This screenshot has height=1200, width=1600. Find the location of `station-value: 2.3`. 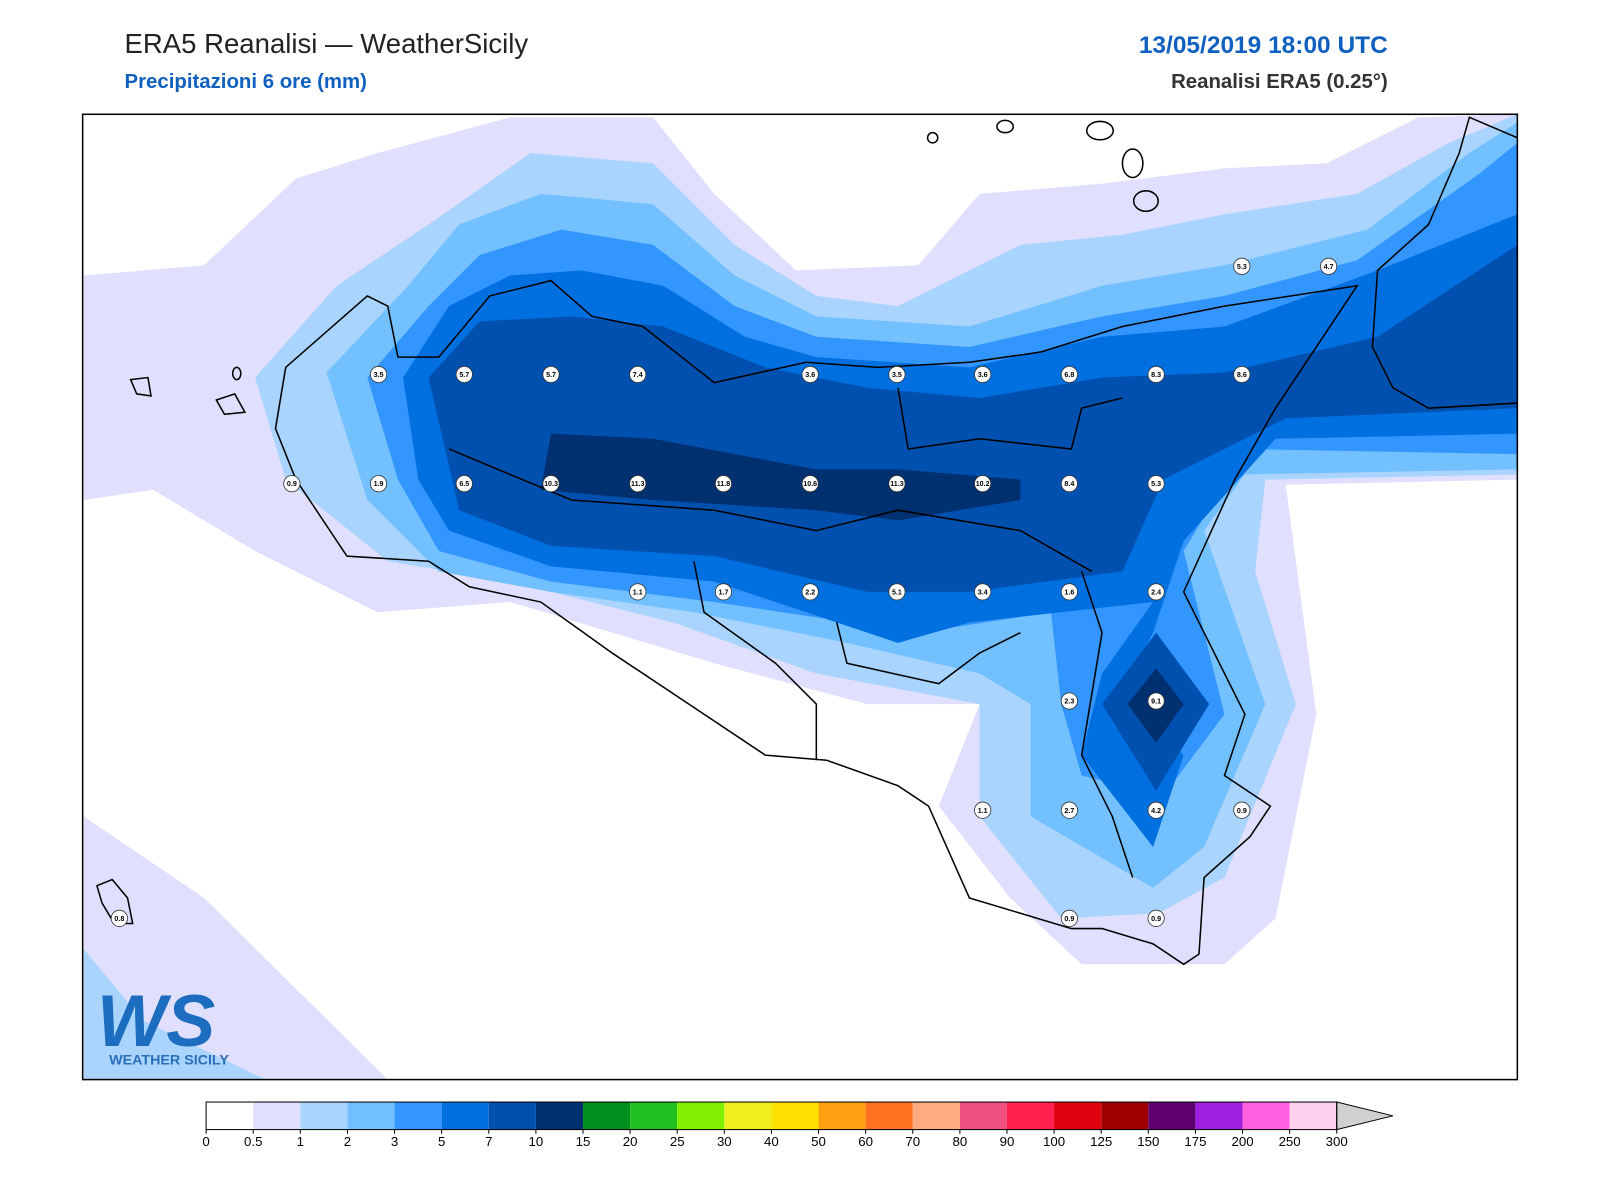

station-value: 2.3 is located at coordinates (1069, 702).